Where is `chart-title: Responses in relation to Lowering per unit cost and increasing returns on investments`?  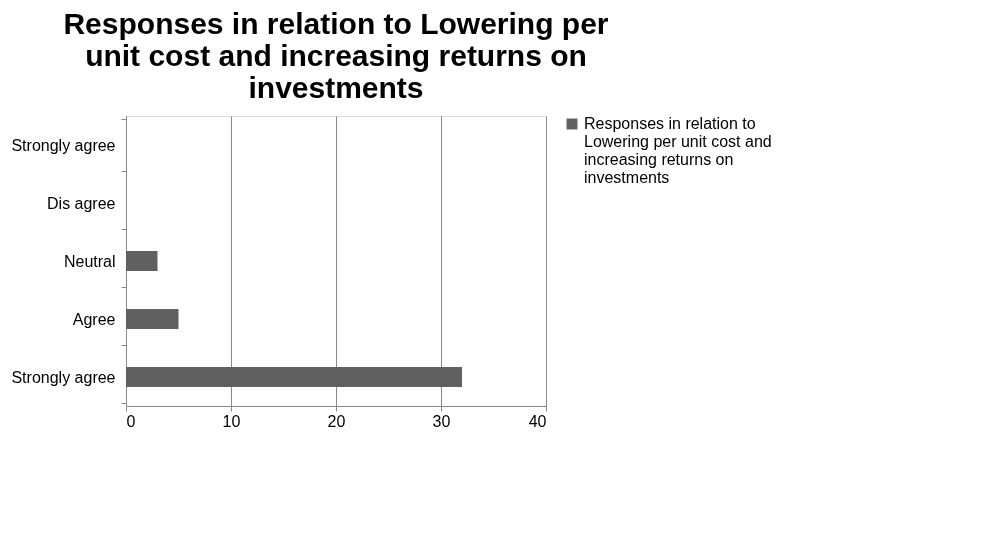
chart-title: Responses in relation to Lowering per unit cost and increasing returns on investments is located at coordinates (336, 55).